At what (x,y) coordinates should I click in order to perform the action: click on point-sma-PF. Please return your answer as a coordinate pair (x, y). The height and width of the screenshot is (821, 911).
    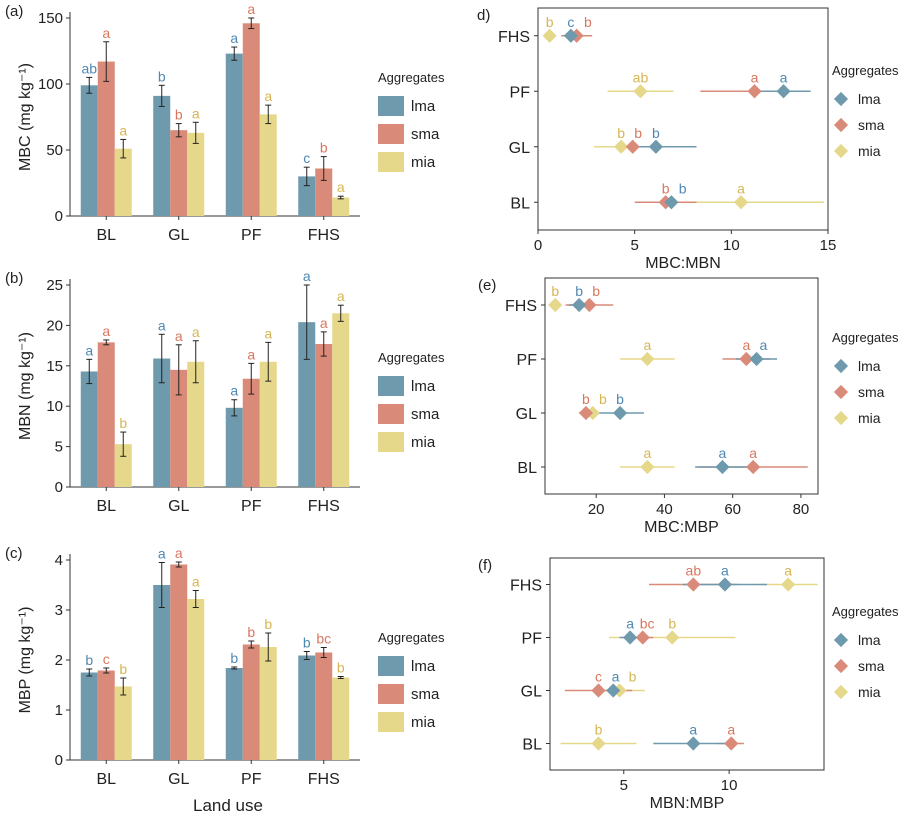
    Looking at the image, I should click on (746, 359).